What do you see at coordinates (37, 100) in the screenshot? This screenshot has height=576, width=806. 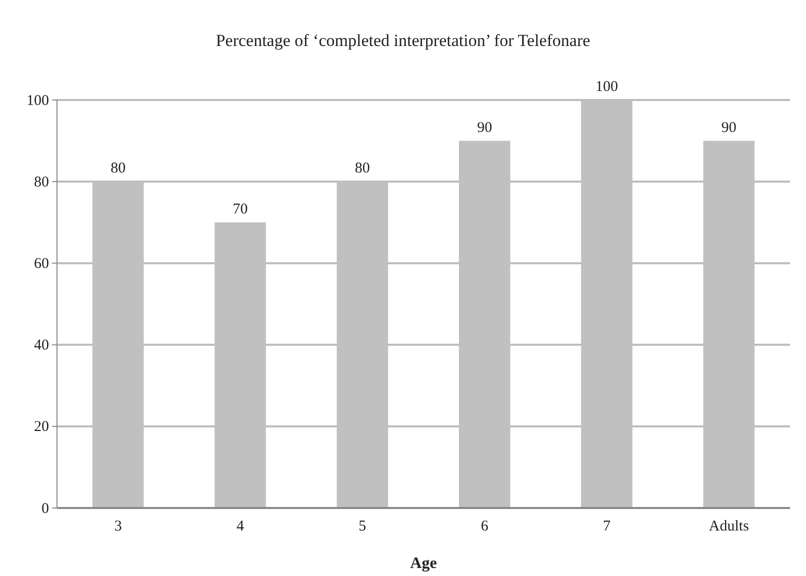 I see `y-tick-label: 100` at bounding box center [37, 100].